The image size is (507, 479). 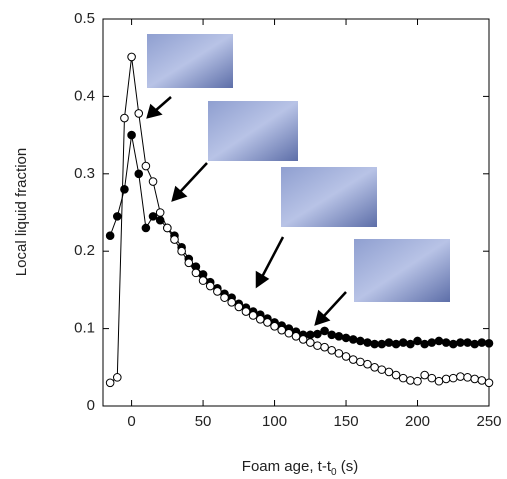 I want to click on y-tick-label: 0.5, so click(x=84, y=18).